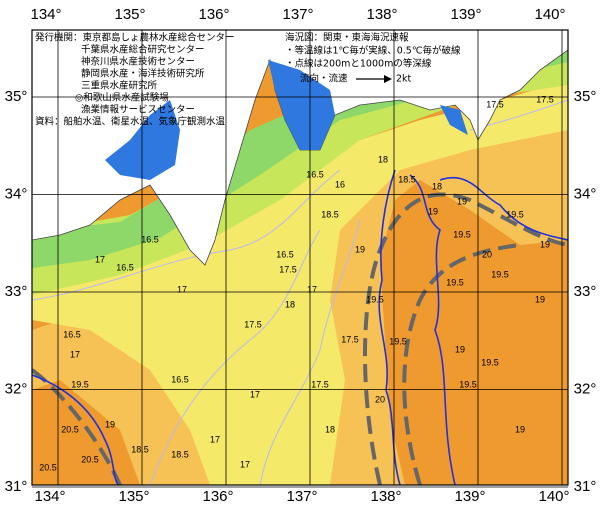 This screenshot has width=600, height=509. I want to click on current-arrowhead, so click(388, 79).